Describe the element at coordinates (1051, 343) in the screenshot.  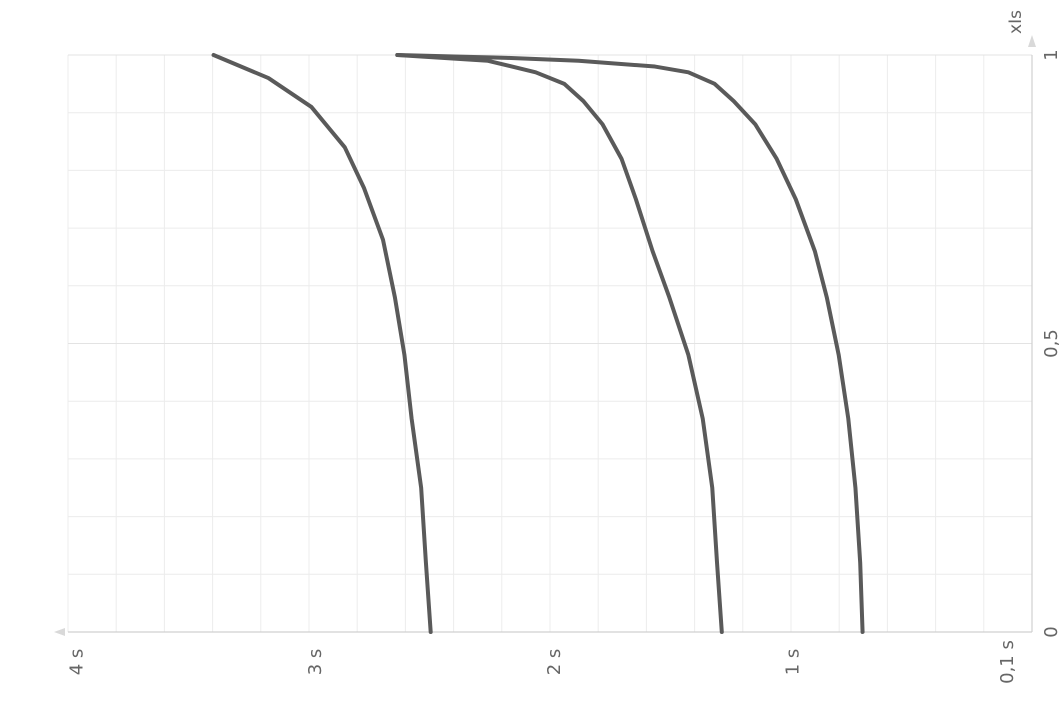
I see `y-tick-label: 0,5` at that location.